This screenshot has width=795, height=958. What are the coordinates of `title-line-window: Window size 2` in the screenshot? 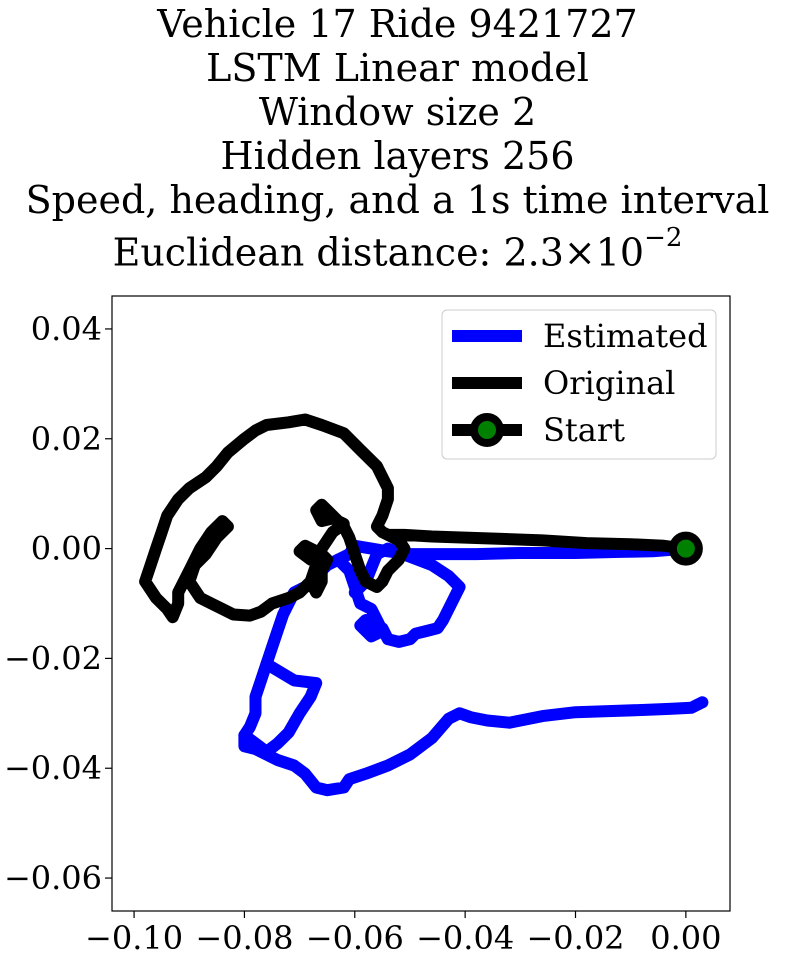 It's located at (397, 112).